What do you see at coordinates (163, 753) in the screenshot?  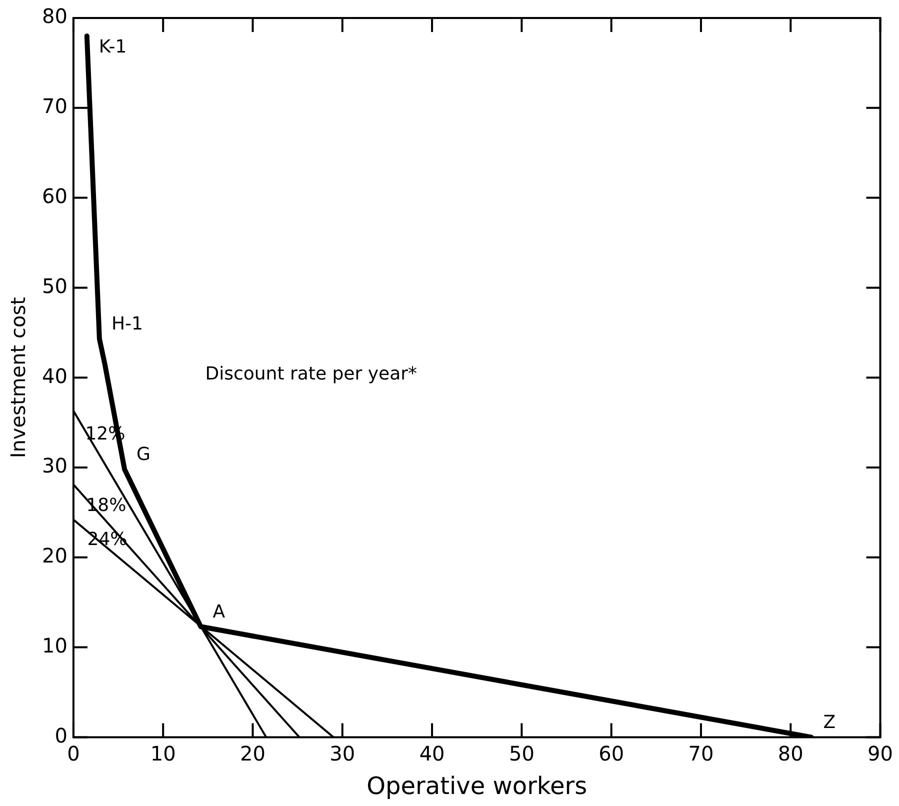 I see `x-tick-label: 10` at bounding box center [163, 753].